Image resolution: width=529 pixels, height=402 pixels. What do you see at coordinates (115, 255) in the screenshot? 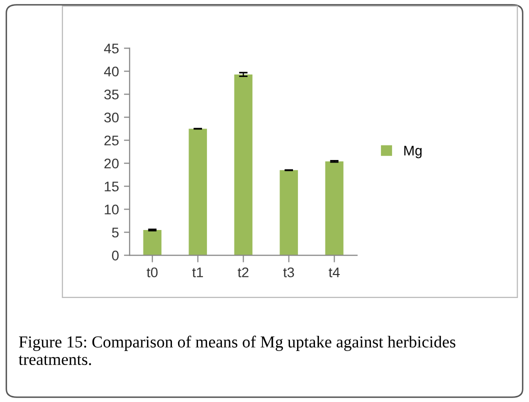
I see `y-tick-label: 0` at bounding box center [115, 255].